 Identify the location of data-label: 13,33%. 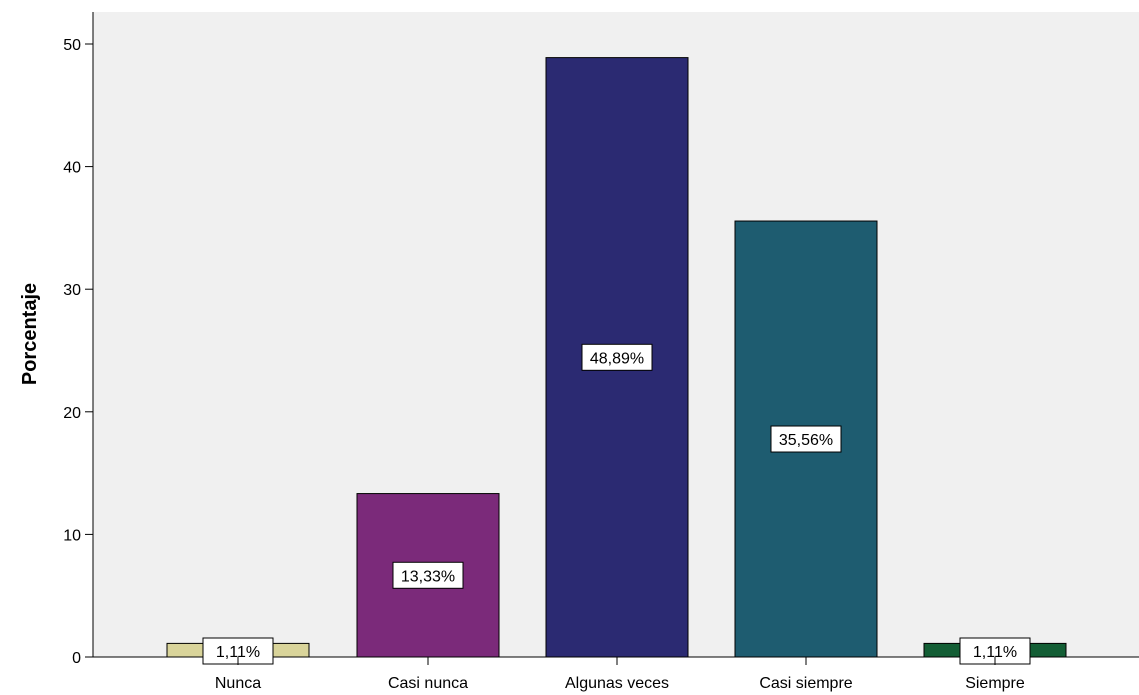
(428, 576).